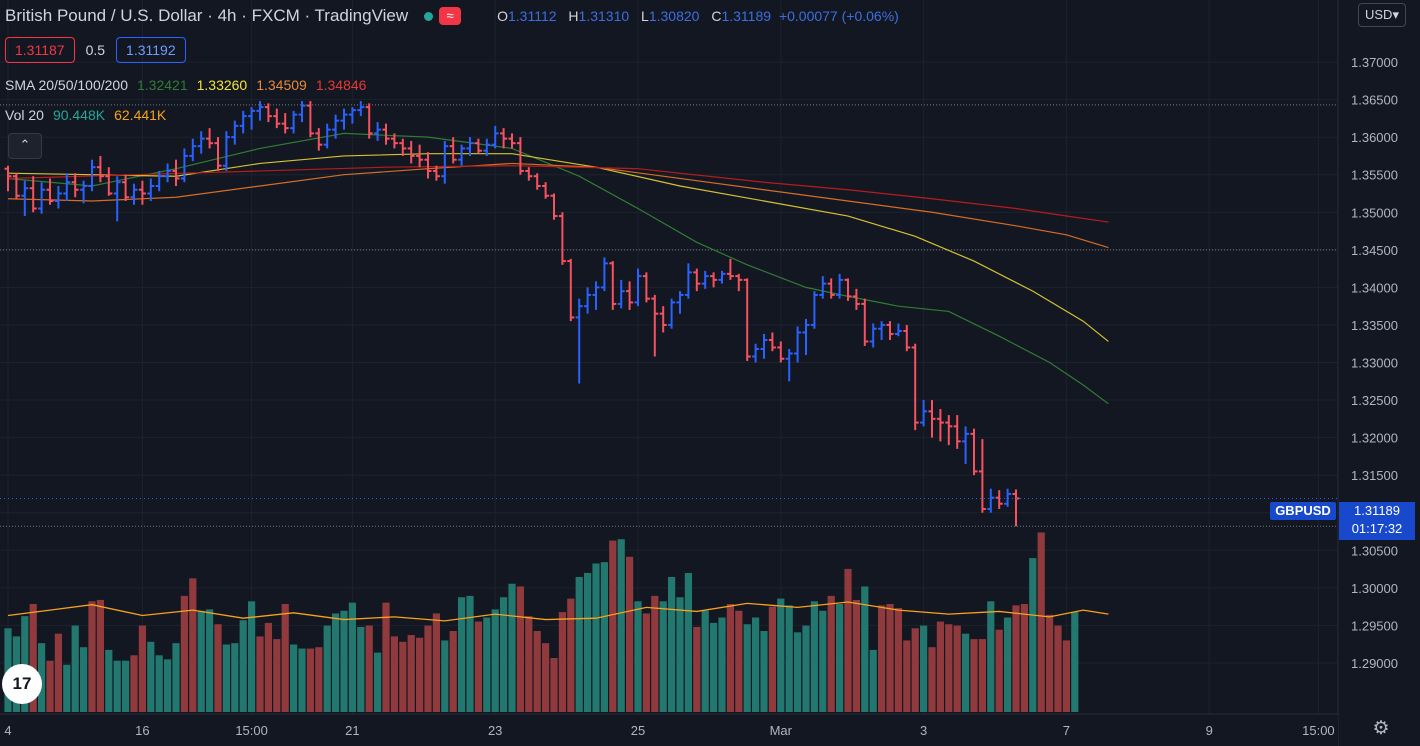  Describe the element at coordinates (1377, 528) in the screenshot. I see `bar-countdown: 01:17:32` at that location.